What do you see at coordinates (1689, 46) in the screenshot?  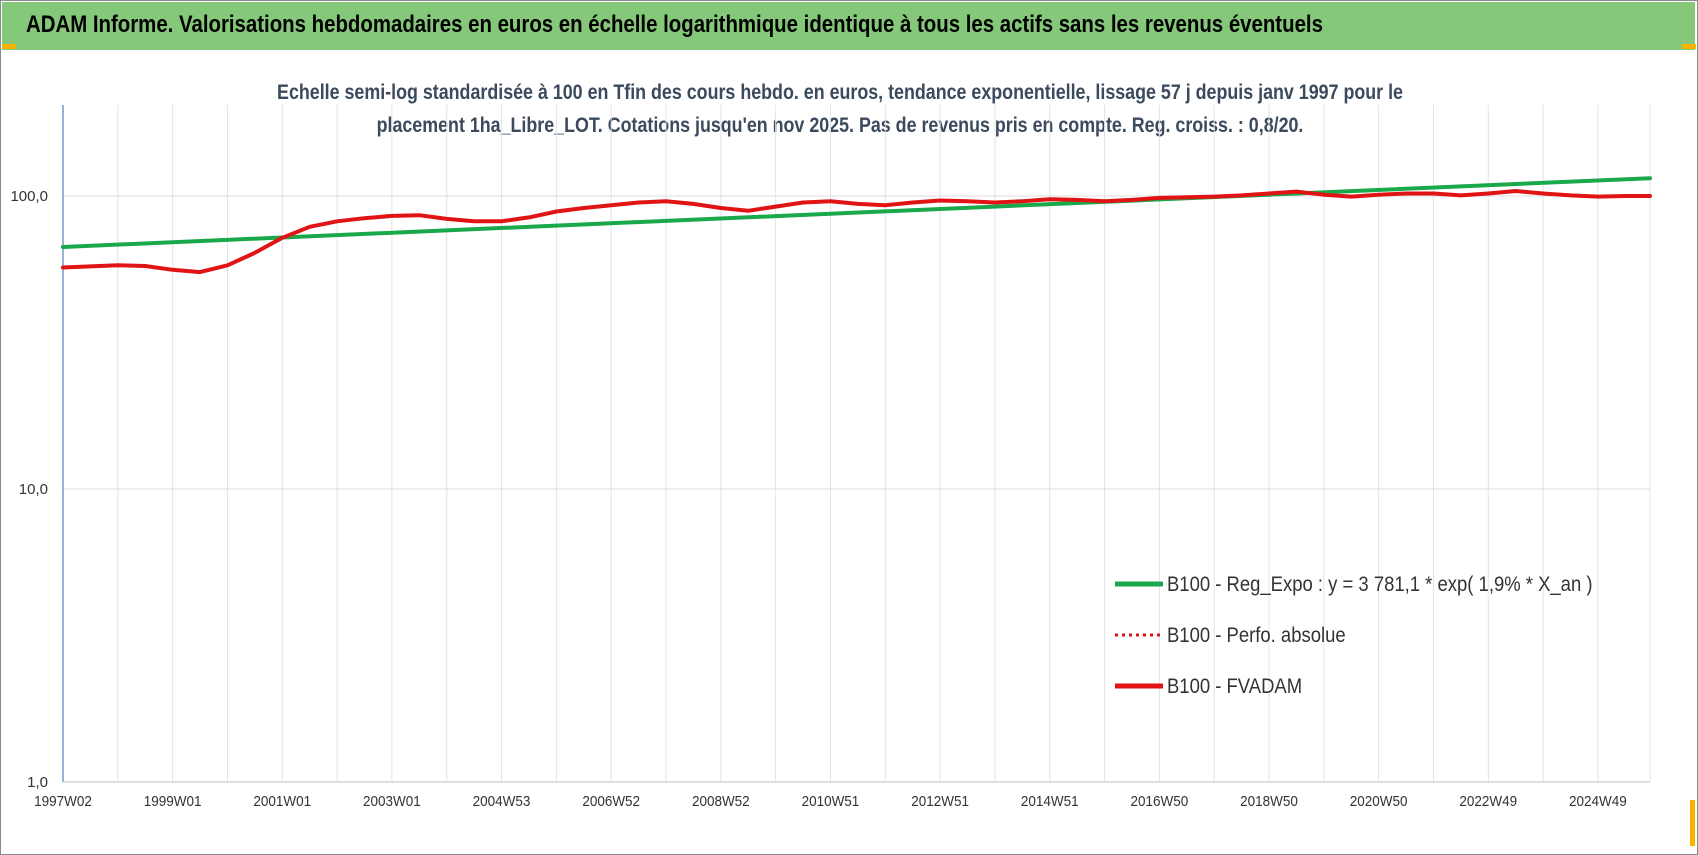 I see `resize-handle-top-right` at bounding box center [1689, 46].